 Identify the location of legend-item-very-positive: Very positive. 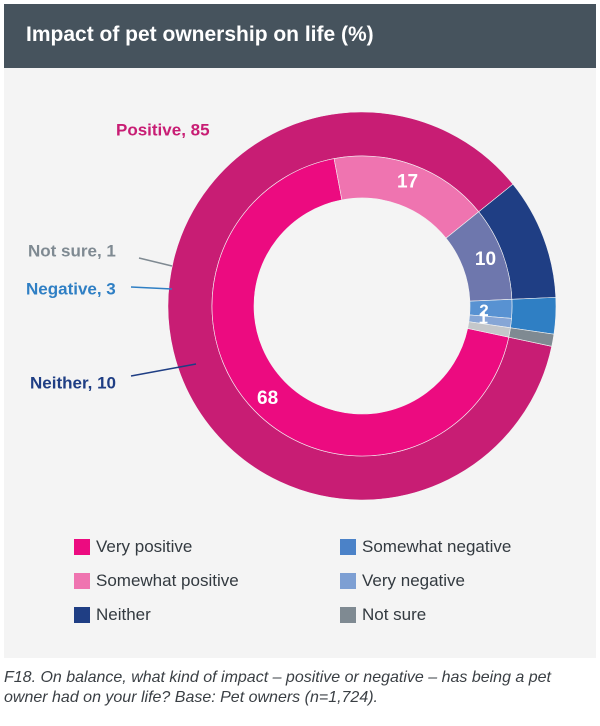
(133, 547).